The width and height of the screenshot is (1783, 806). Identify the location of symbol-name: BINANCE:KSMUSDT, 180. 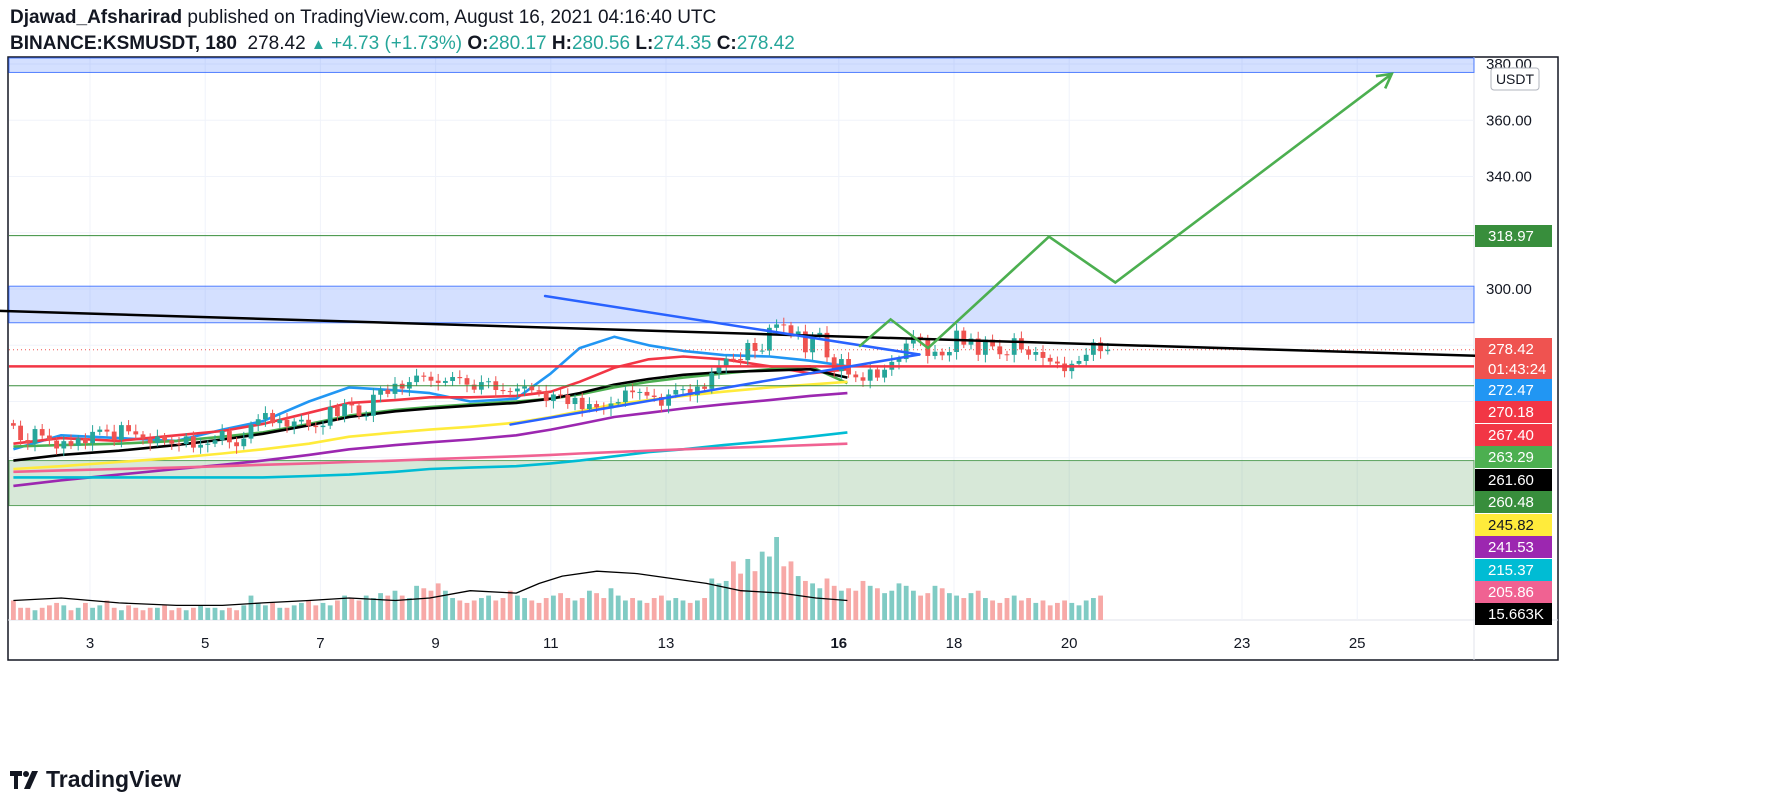
(123, 43).